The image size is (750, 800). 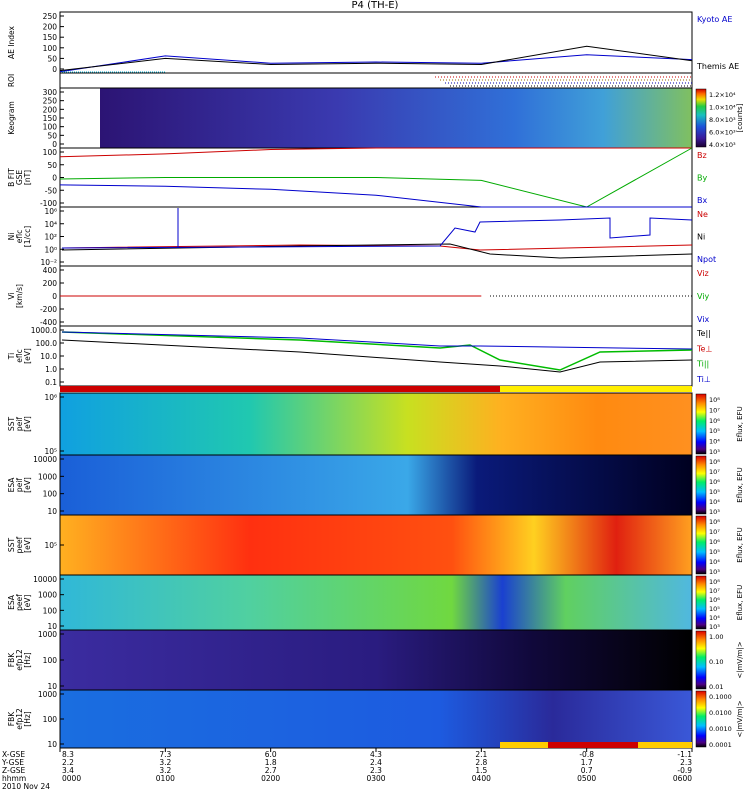 I want to click on footer-value: 0500, so click(x=586, y=778).